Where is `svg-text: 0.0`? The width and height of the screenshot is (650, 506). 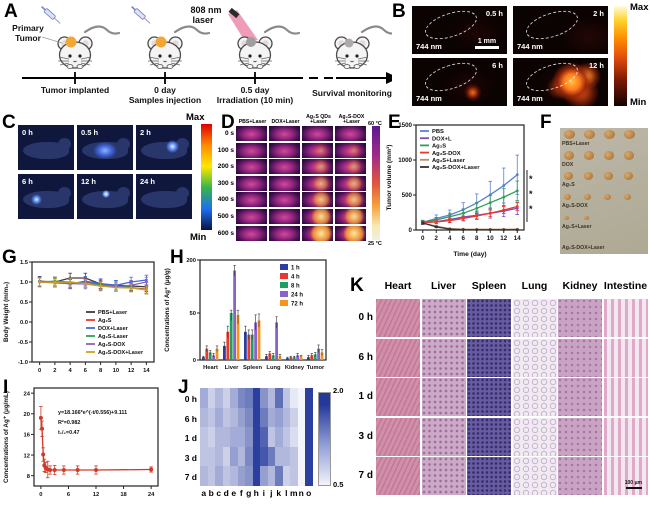 svg-text: 0.0 is located at coordinates (24, 323).